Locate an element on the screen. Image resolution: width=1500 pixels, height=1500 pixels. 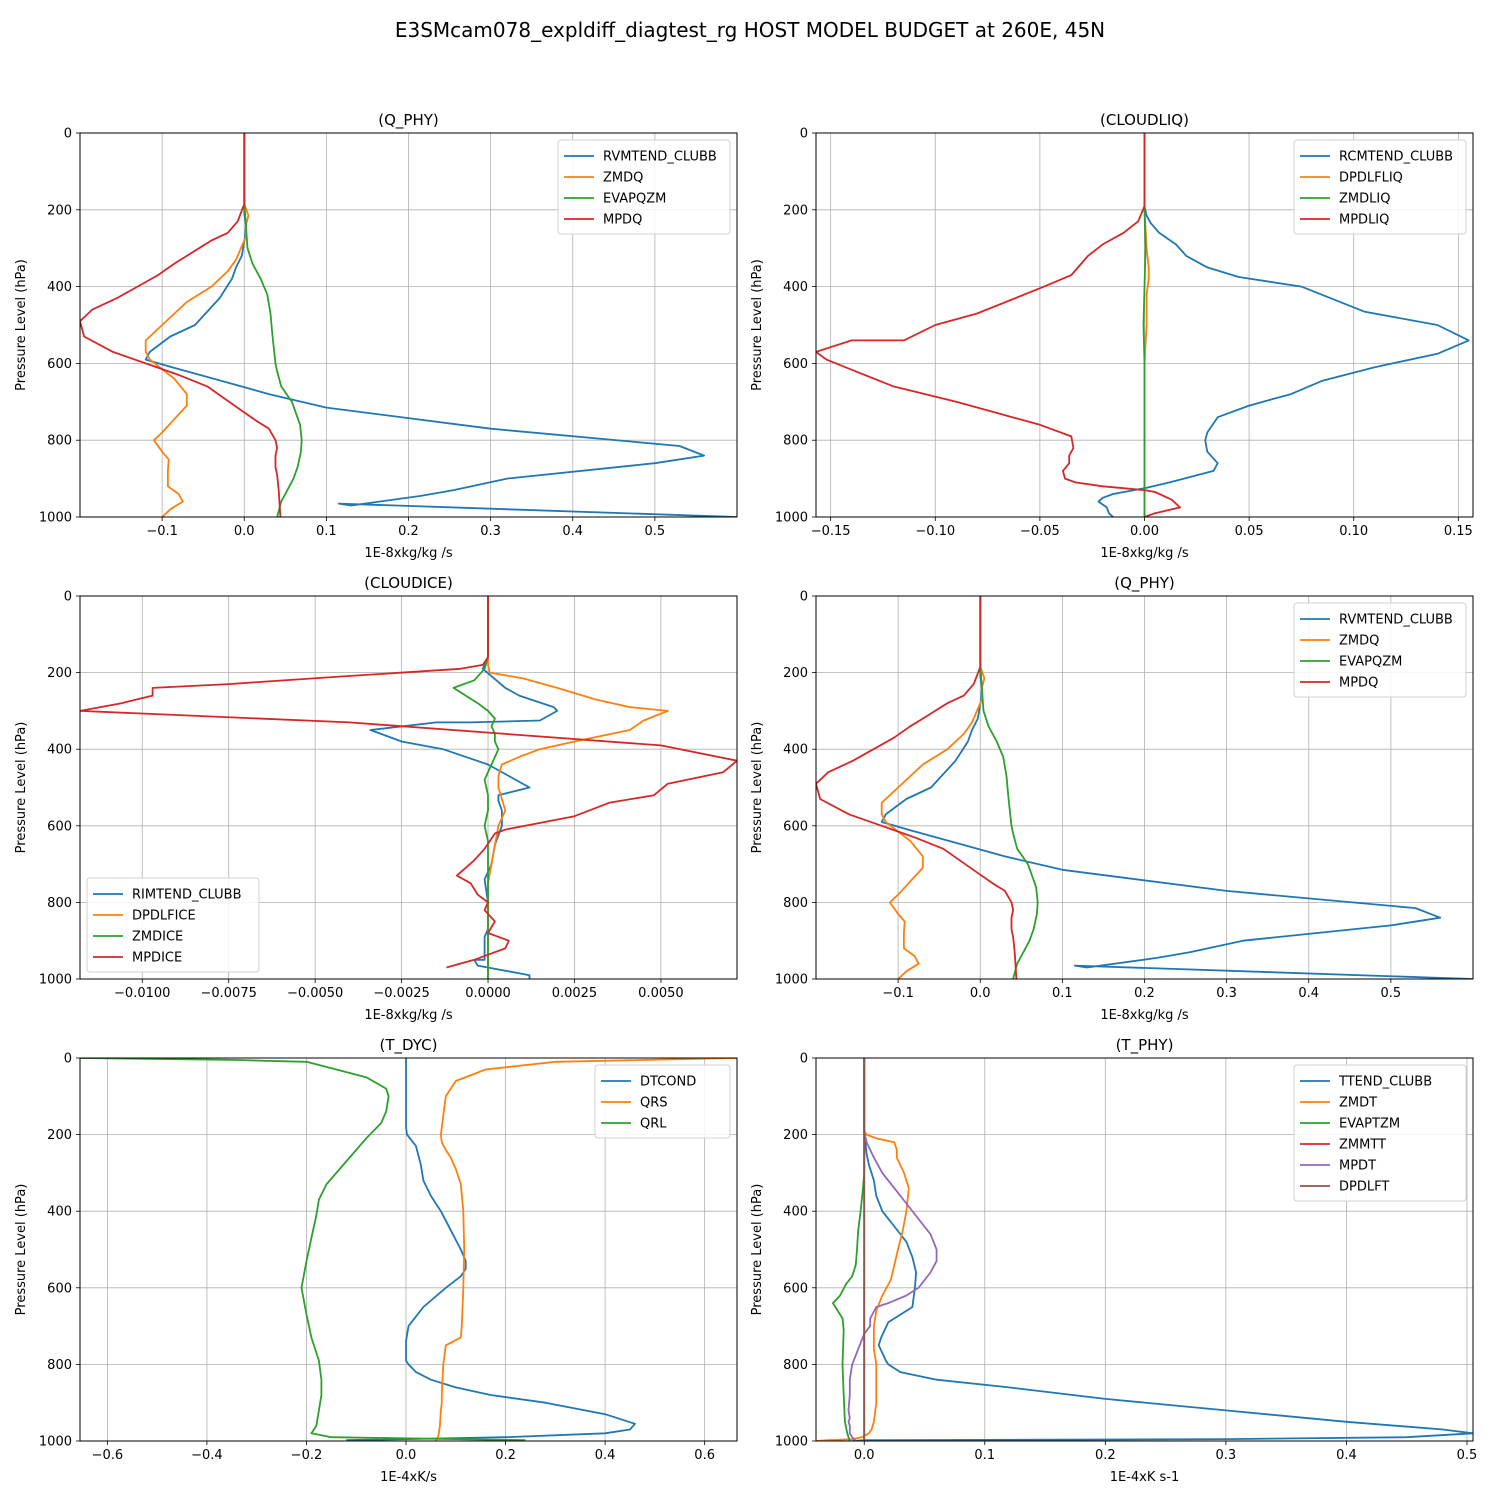
subplot-title: (T_DYC) is located at coordinates (409, 1045).